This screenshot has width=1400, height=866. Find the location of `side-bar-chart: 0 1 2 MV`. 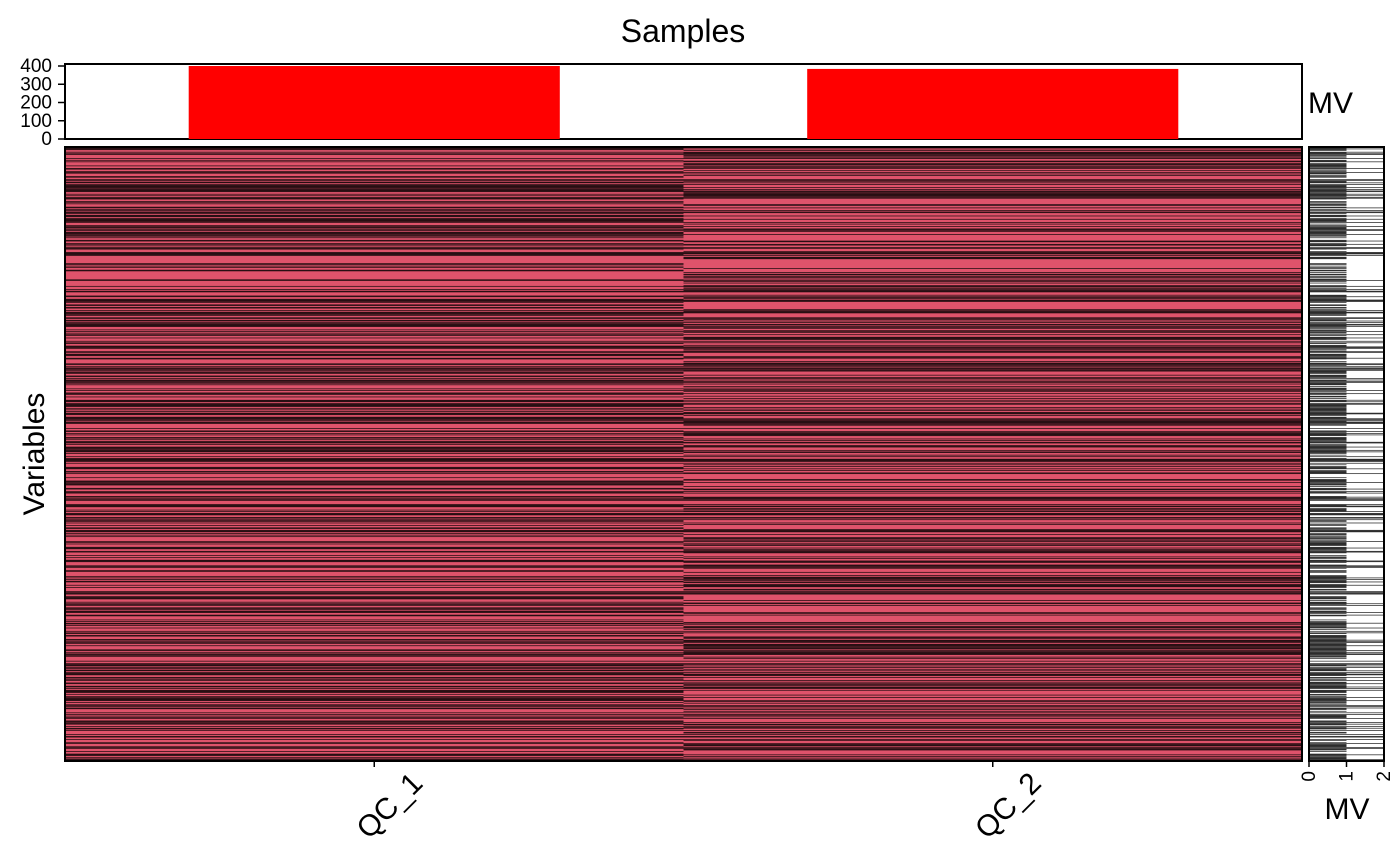

side-bar-chart: 0 1 2 MV is located at coordinates (1347, 486).